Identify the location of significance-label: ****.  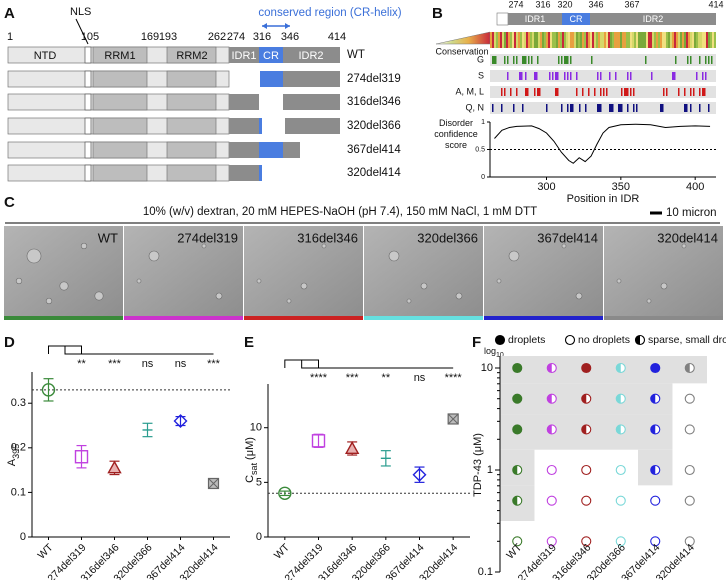
(319, 378).